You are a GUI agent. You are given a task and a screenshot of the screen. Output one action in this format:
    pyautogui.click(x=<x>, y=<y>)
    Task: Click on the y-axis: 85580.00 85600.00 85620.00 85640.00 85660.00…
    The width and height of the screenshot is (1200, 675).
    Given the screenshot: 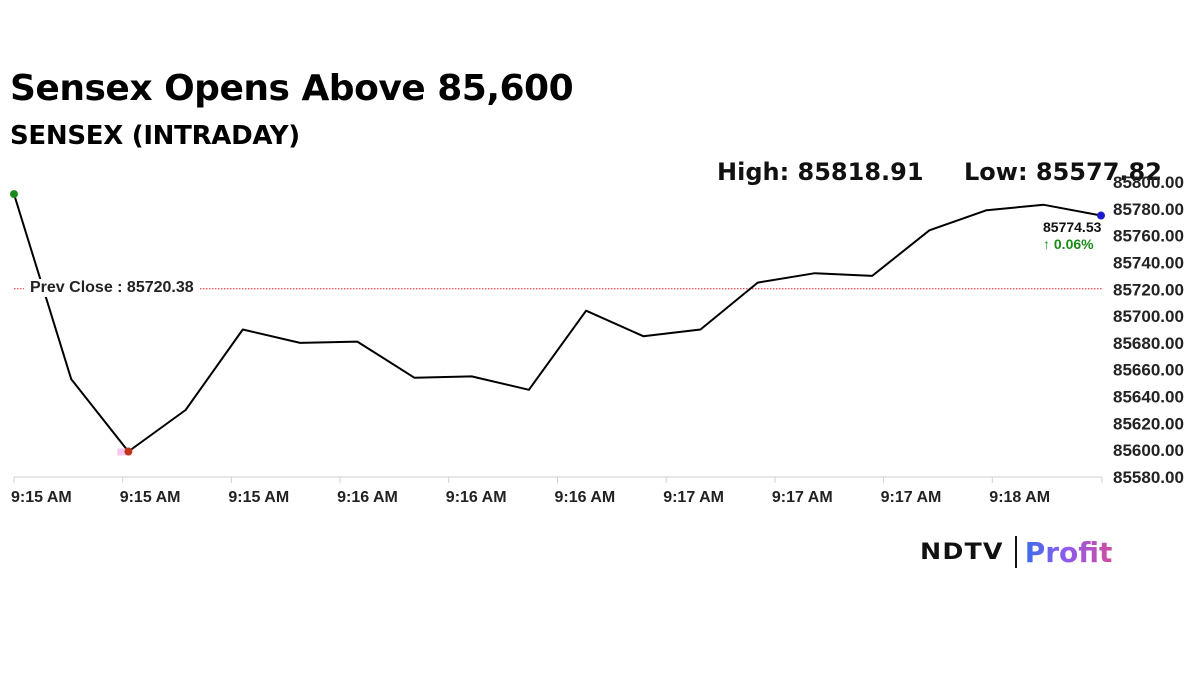 What is the action you would take?
    pyautogui.click(x=1148, y=330)
    